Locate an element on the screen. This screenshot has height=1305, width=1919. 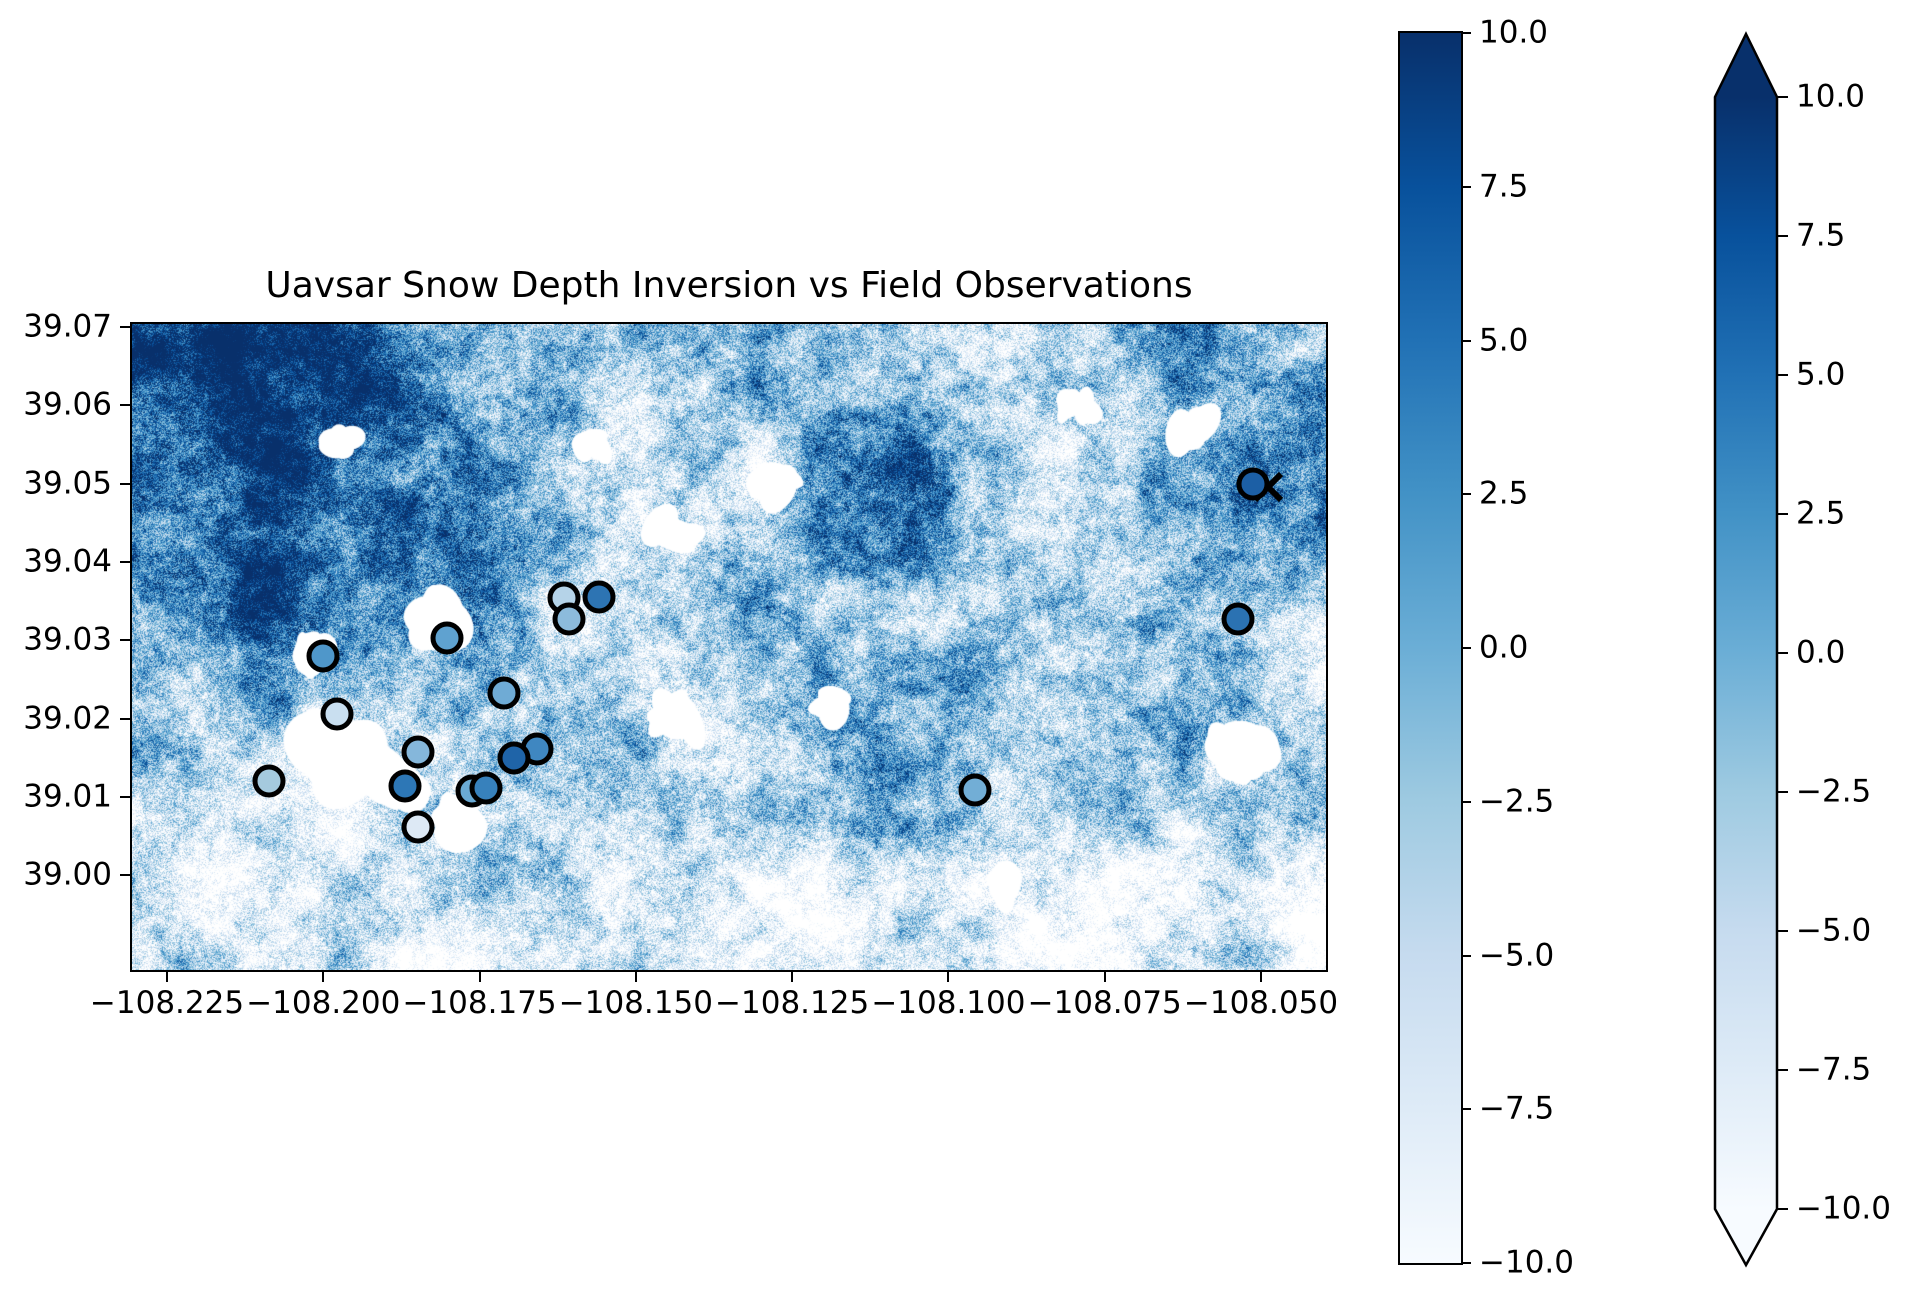
colorbar-main-tick-label: 7.5 is located at coordinates (1504, 186).